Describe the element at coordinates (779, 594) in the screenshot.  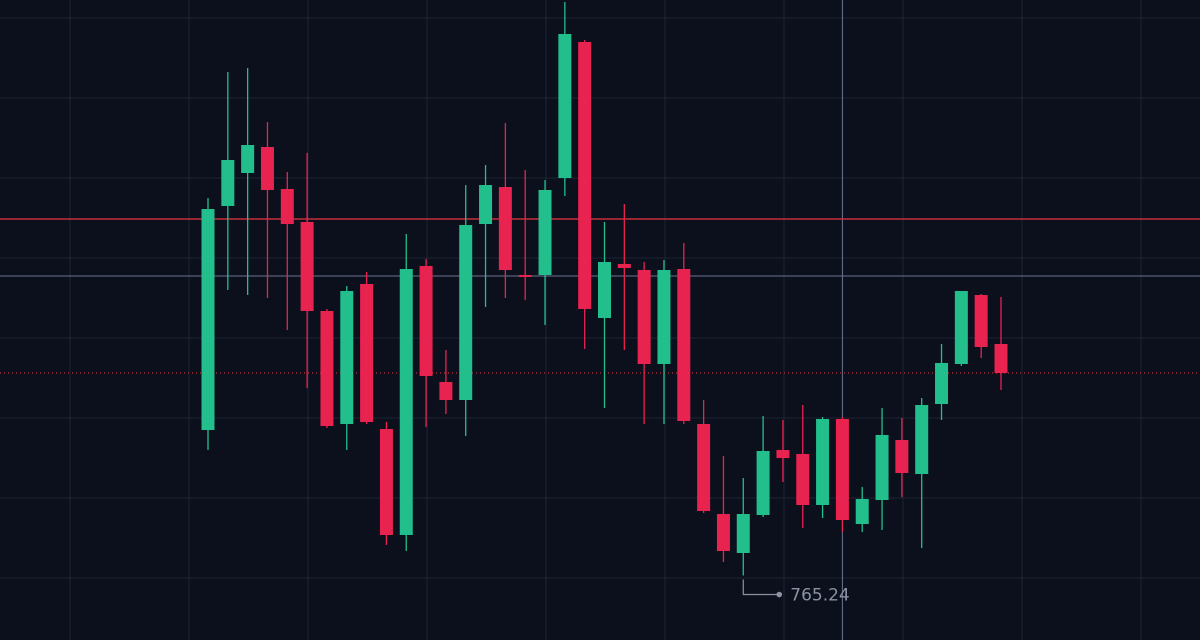
I see `low-marker-dot` at that location.